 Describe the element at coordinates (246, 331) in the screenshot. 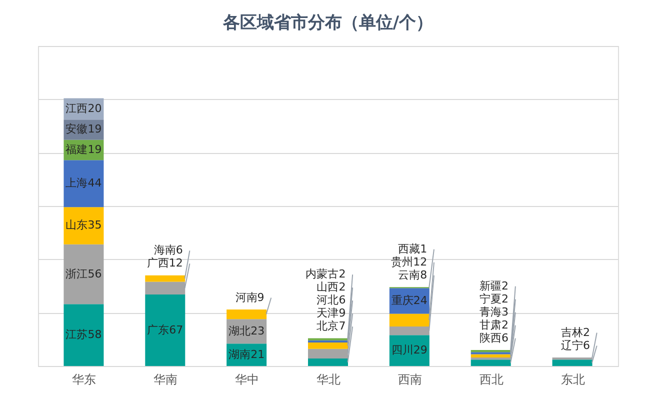

I see `data-label: 湖北23` at that location.